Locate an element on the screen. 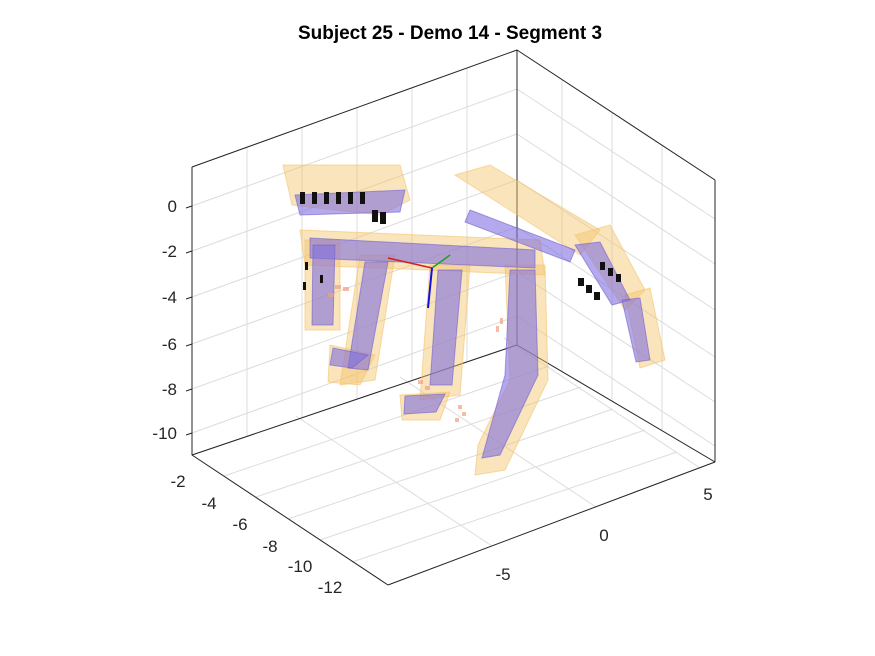 The height and width of the screenshot is (656, 875). body-foot2 is located at coordinates (424, 404).